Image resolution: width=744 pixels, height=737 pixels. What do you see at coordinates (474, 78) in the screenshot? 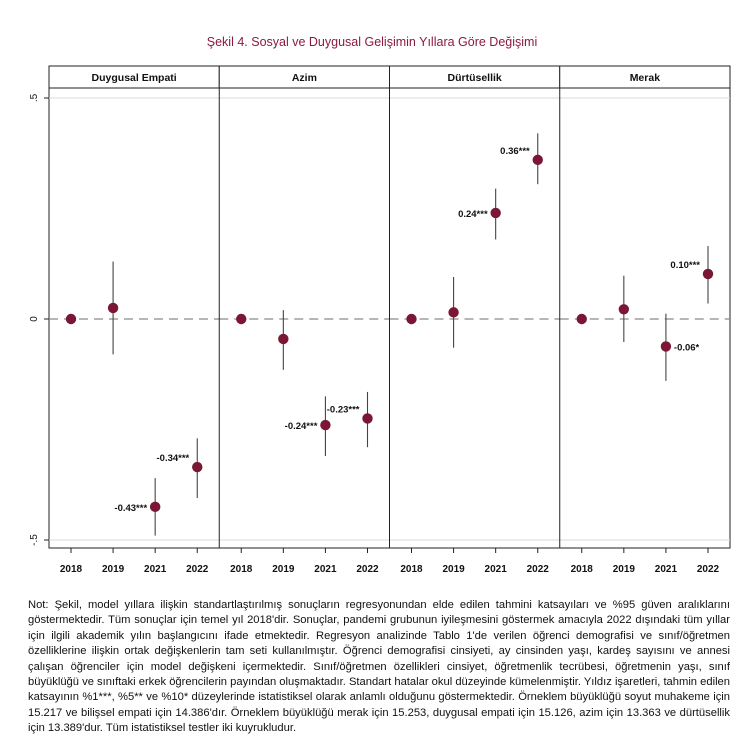
I see `panel-title: Dürtüsellik` at bounding box center [474, 78].